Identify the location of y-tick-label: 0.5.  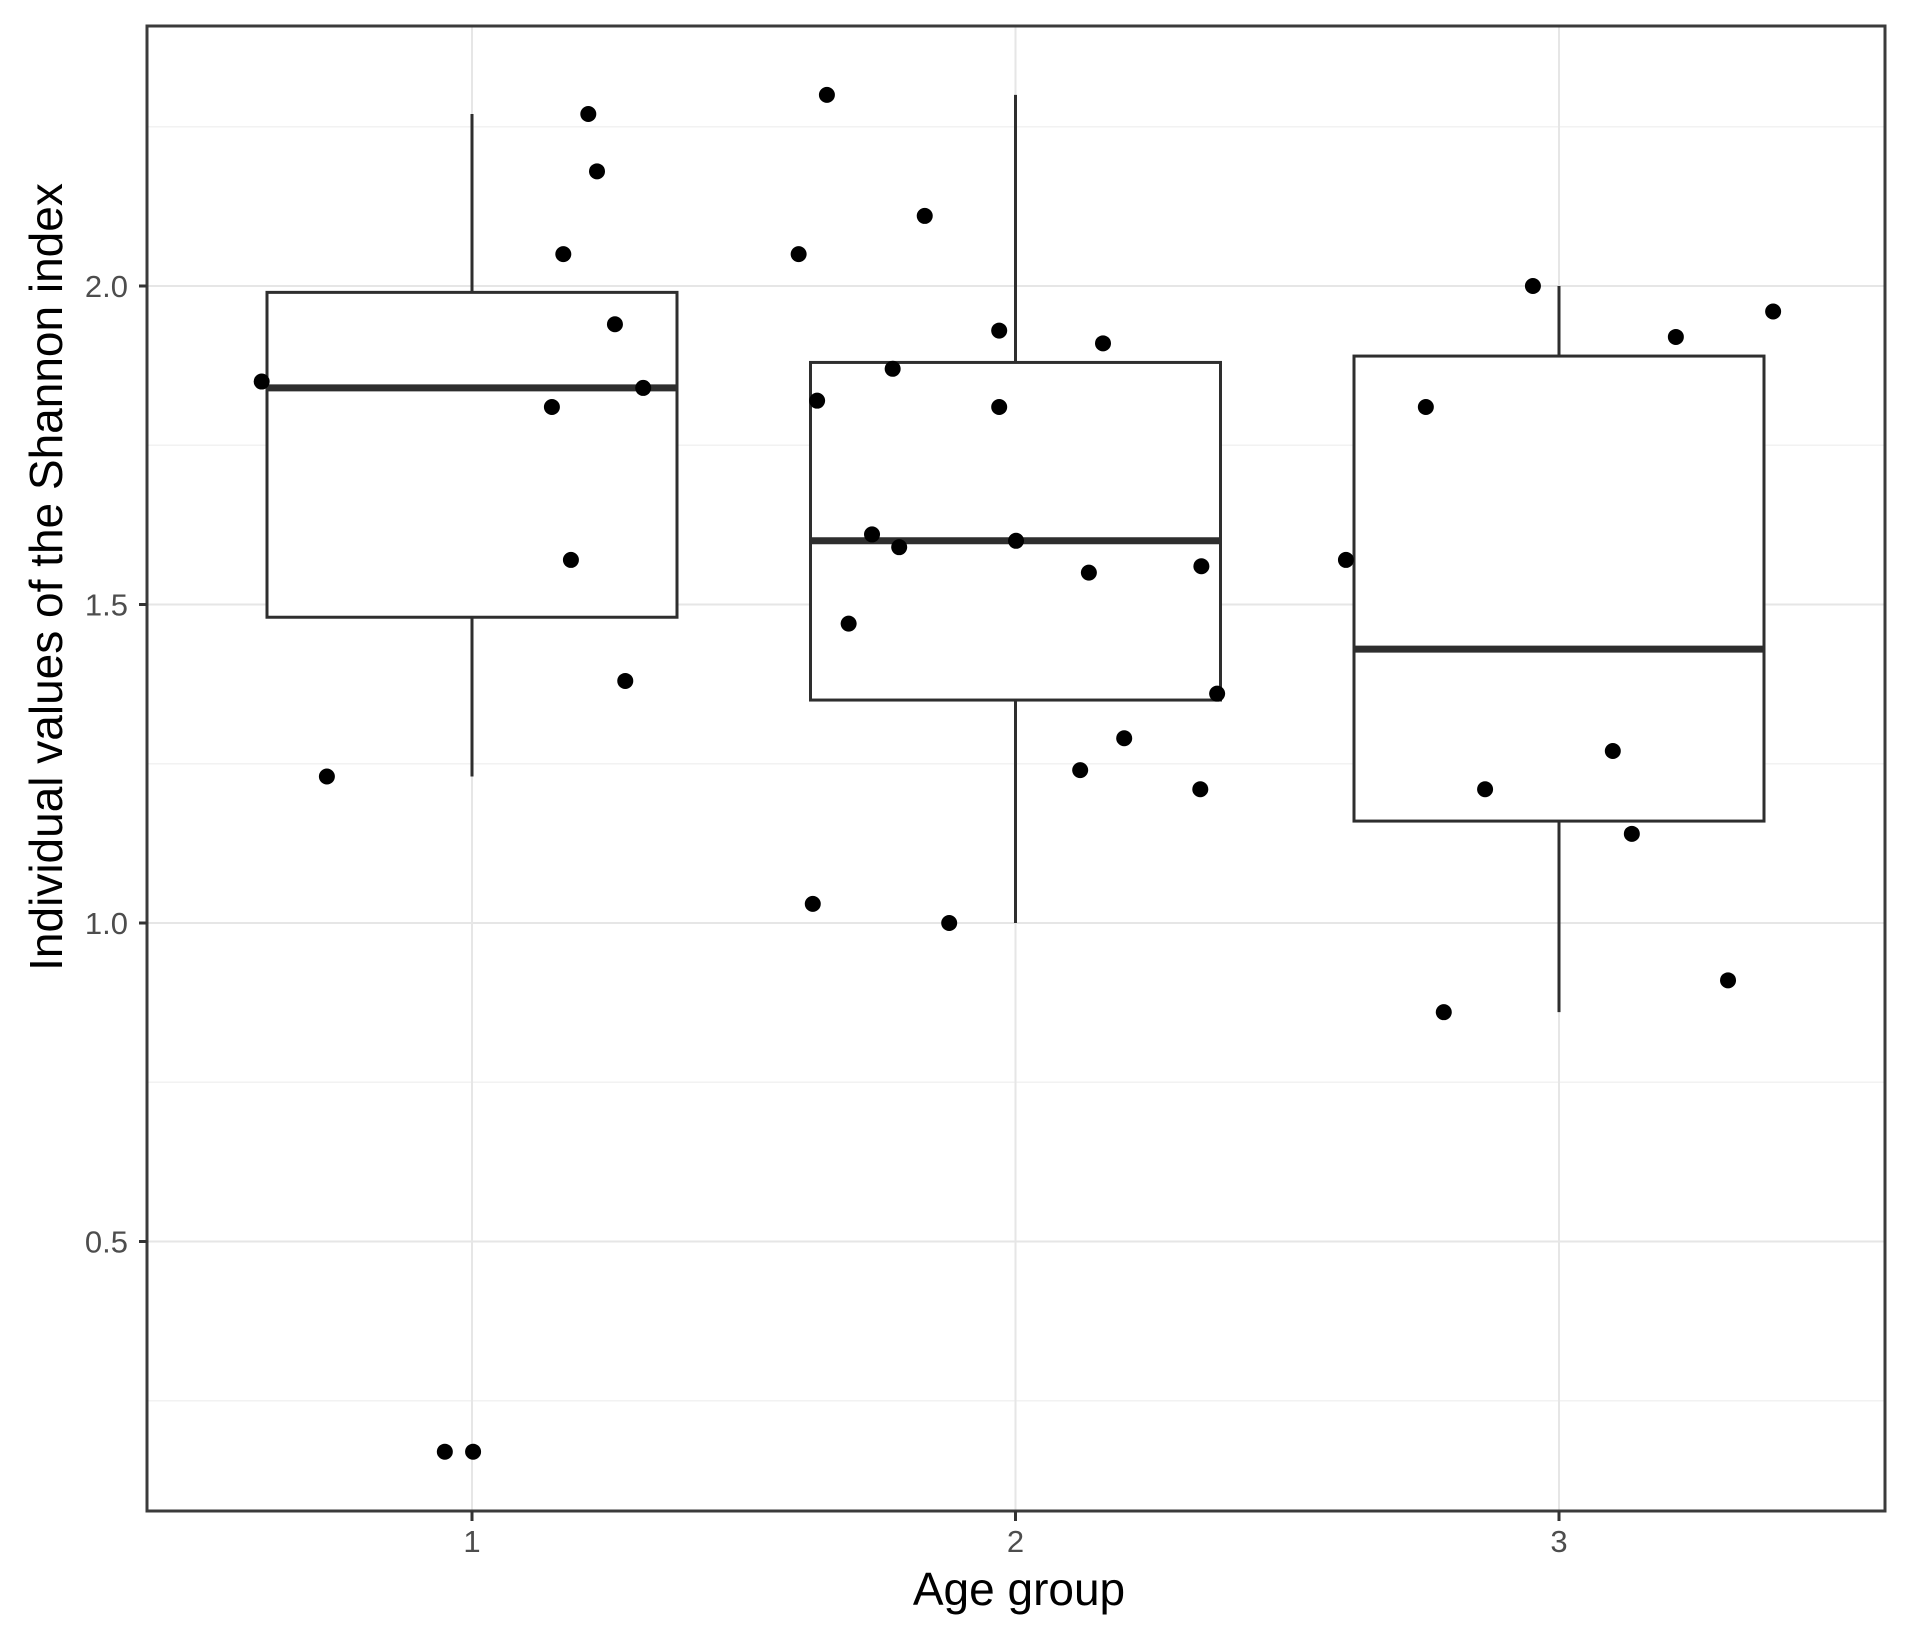
(106, 1242).